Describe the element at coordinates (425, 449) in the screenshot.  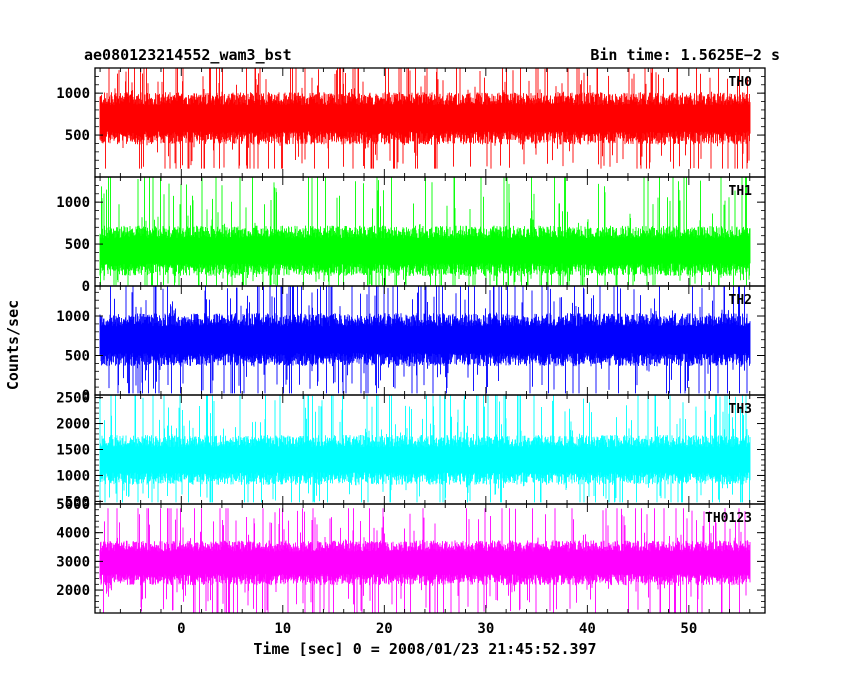
I see `series-th3` at that location.